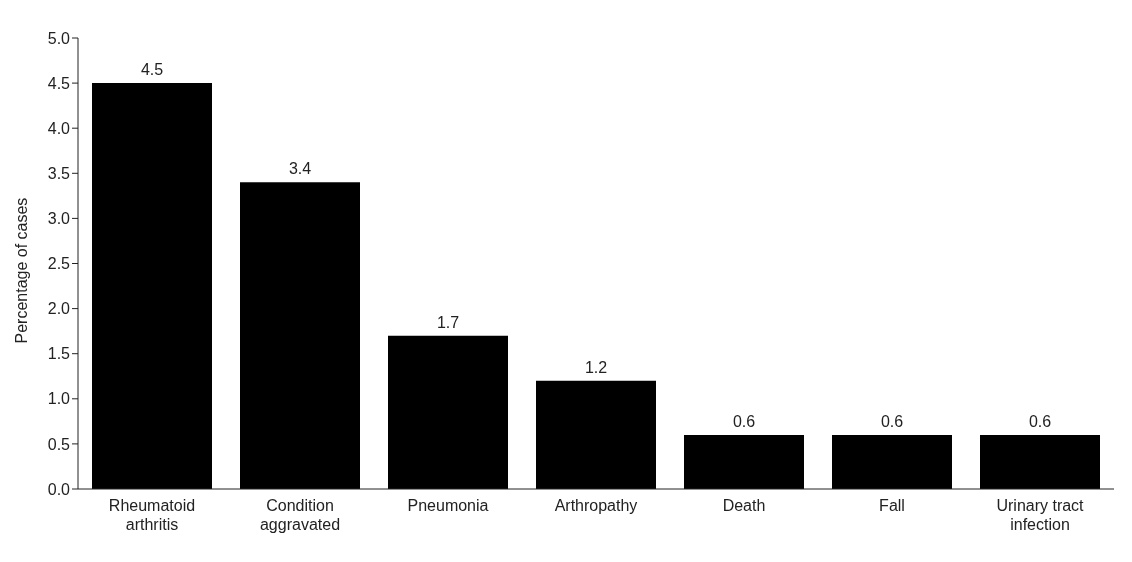 This screenshot has height=562, width=1132. What do you see at coordinates (59, 444) in the screenshot?
I see `y-tick-label: 0.5` at bounding box center [59, 444].